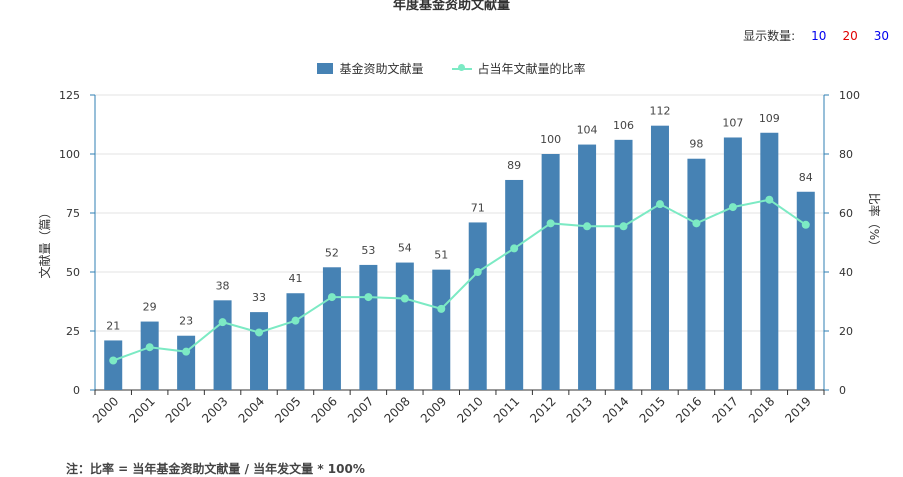  What do you see at coordinates (846, 331) in the screenshot?
I see `y-tick-label-right: 20` at bounding box center [846, 331].